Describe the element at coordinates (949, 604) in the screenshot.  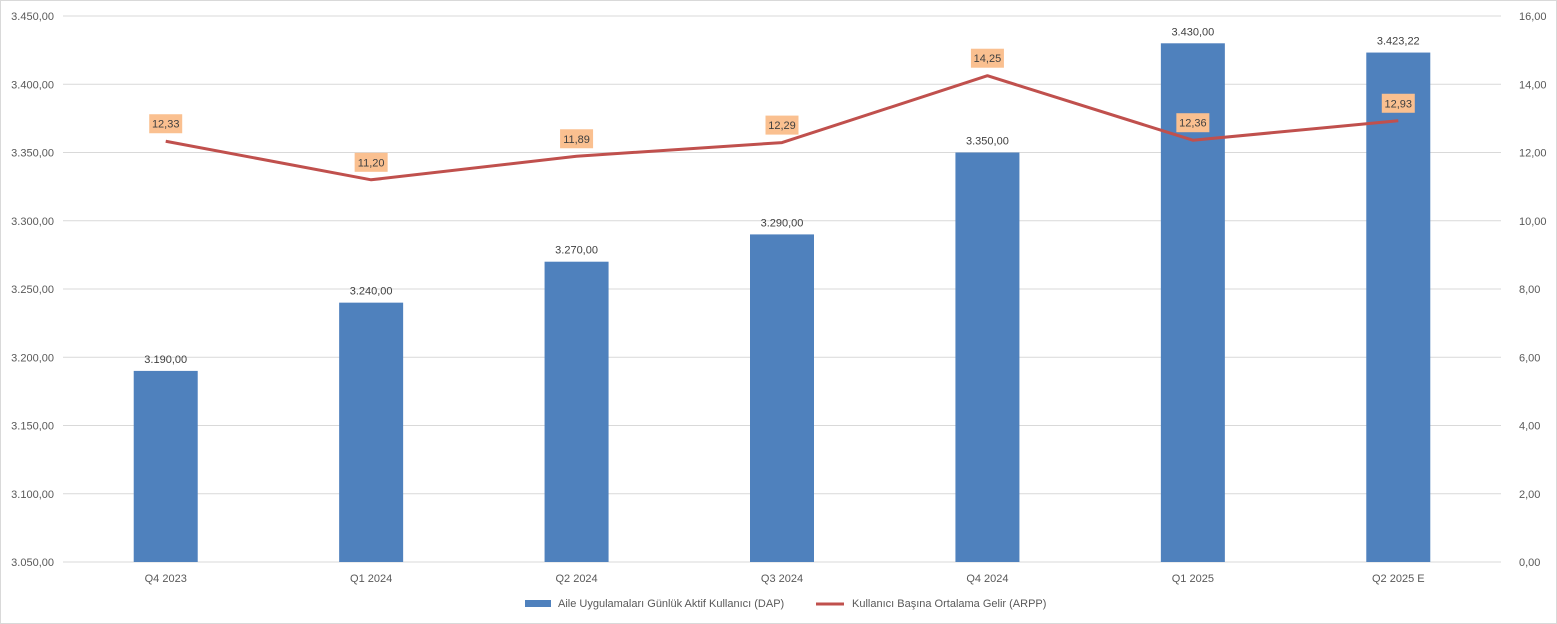
I see `legend-label-line: Kullanıcı Başına Ortalama Gelir (ARPP)` at that location.